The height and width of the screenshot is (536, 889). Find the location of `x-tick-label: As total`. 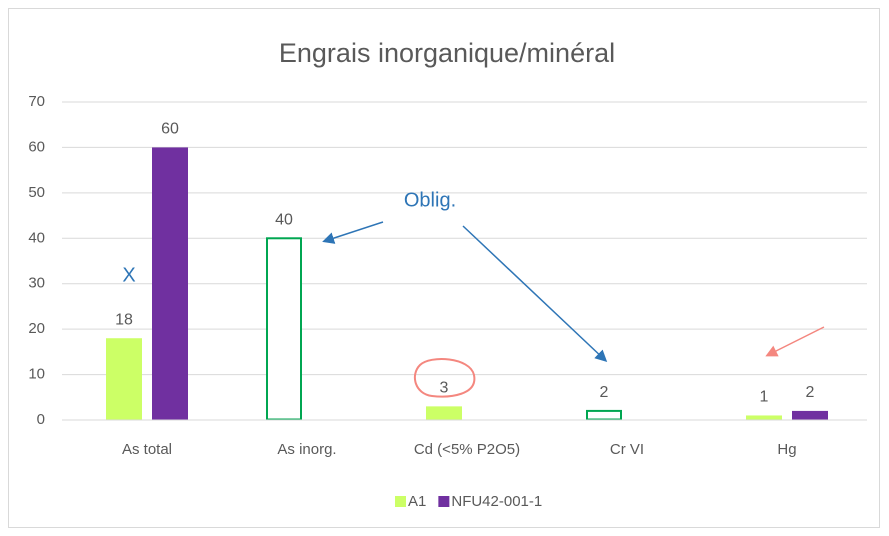

x-tick-label: As total is located at coordinates (147, 449).